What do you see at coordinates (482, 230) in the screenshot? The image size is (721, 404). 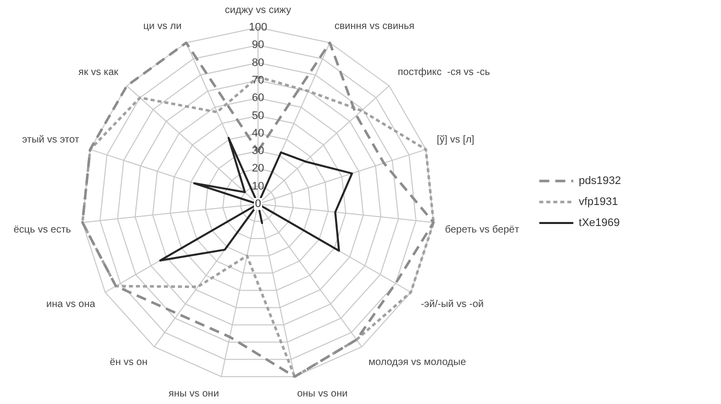 I see `spoke-label: береть vs берёт` at bounding box center [482, 230].